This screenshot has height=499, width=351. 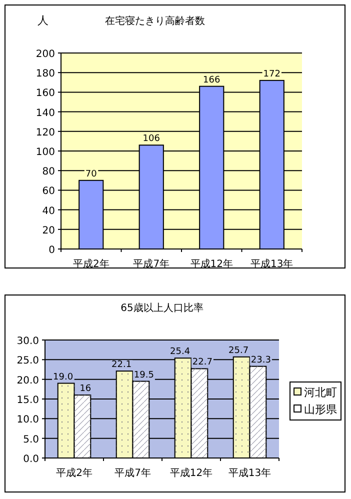 I want to click on y-tick-label: 180, so click(x=45, y=74).